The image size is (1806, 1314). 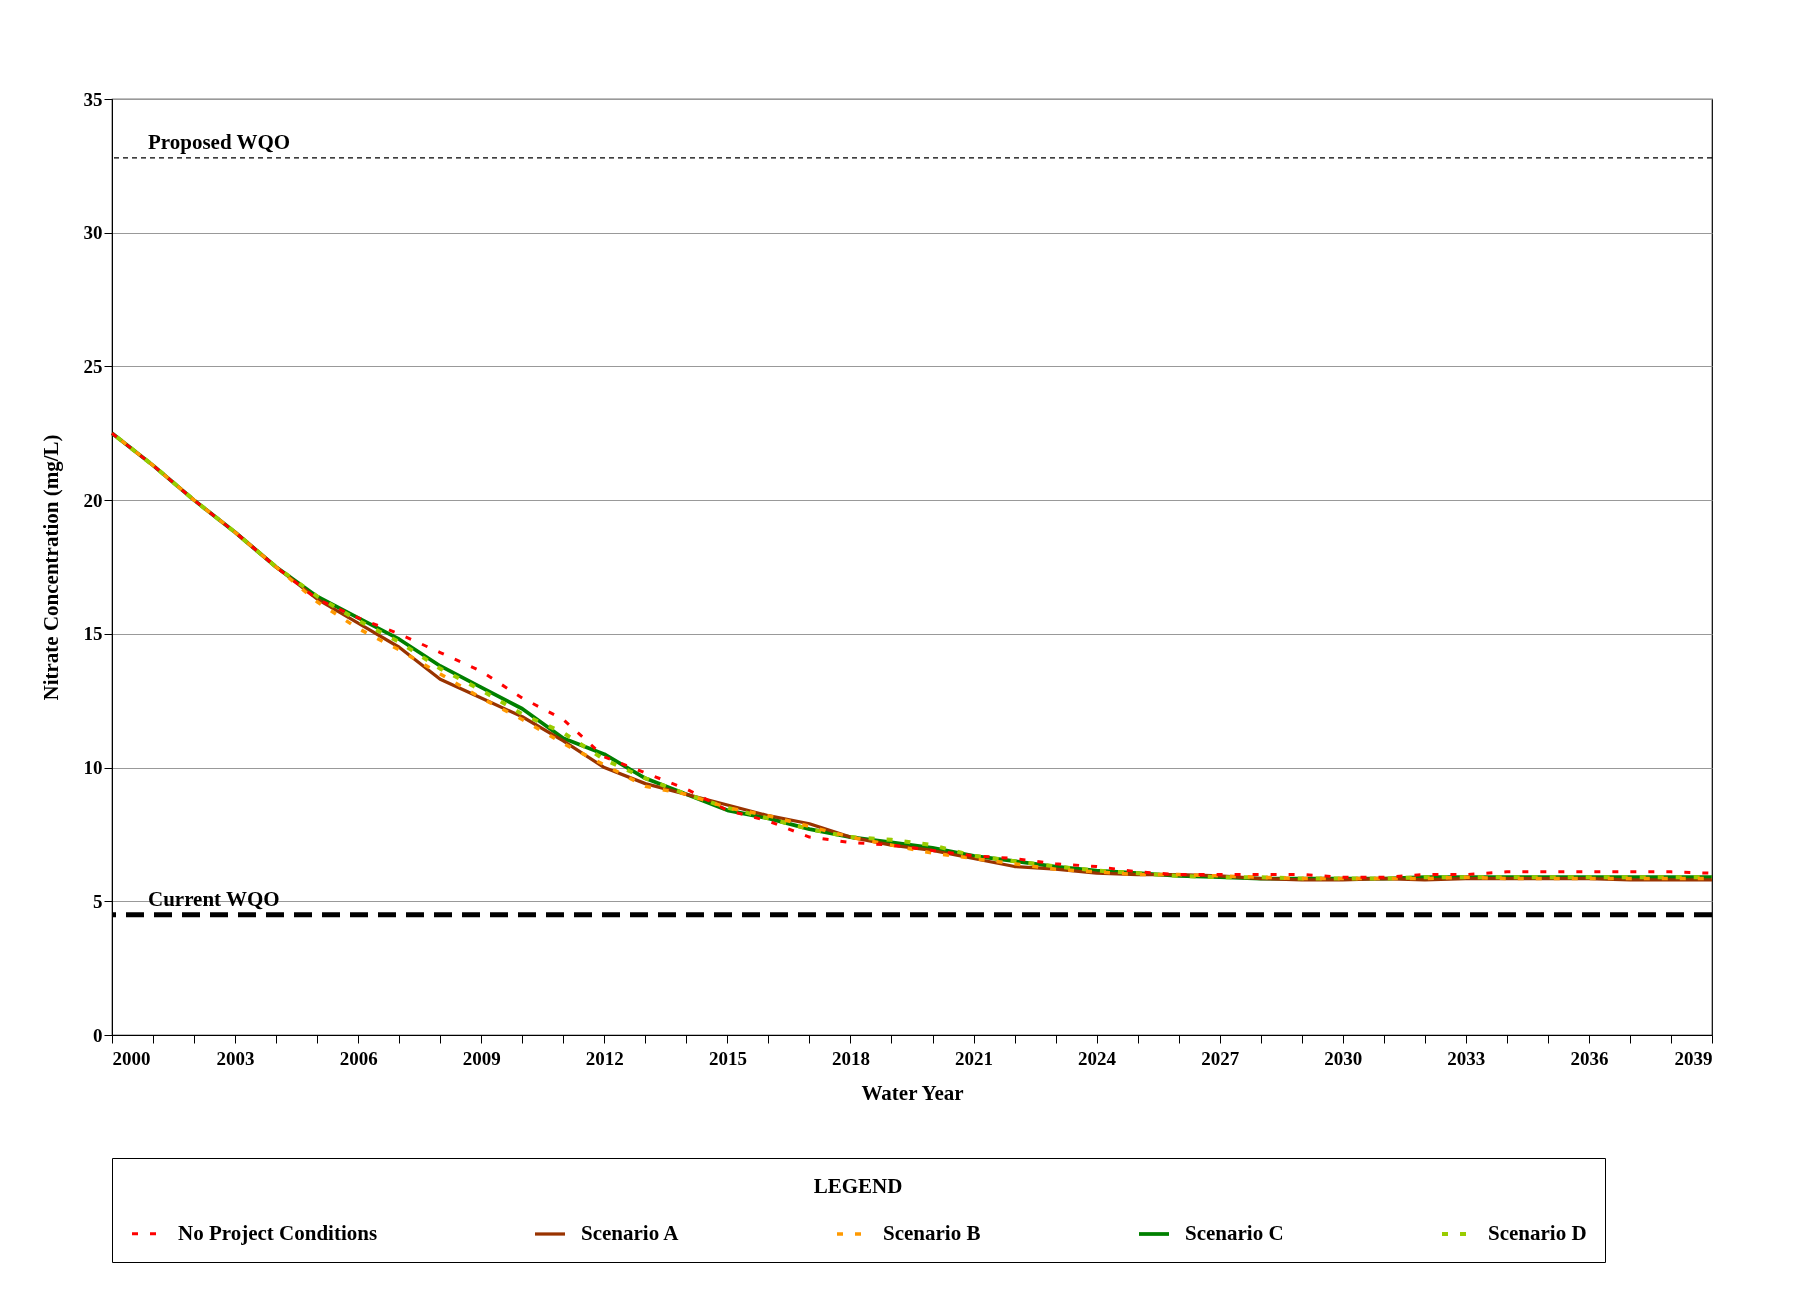 I want to click on x-tick-label: 2024, so click(x=1097, y=1058).